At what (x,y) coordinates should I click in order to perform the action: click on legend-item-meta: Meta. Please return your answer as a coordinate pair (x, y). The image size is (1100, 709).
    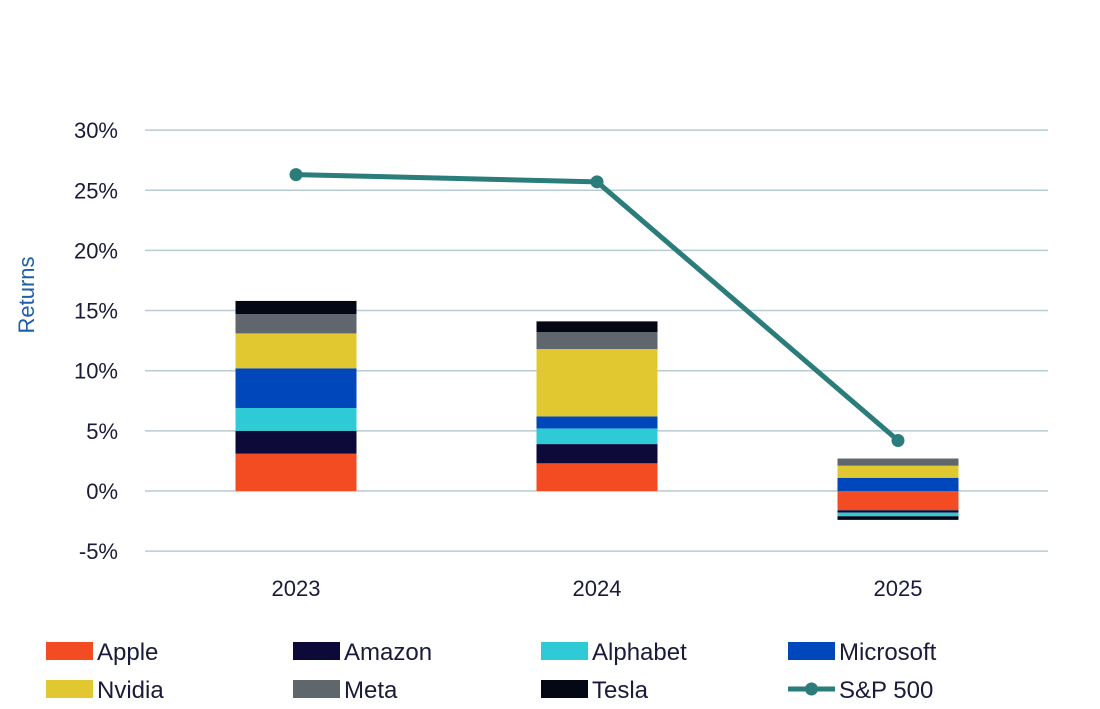
    Looking at the image, I should click on (345, 690).